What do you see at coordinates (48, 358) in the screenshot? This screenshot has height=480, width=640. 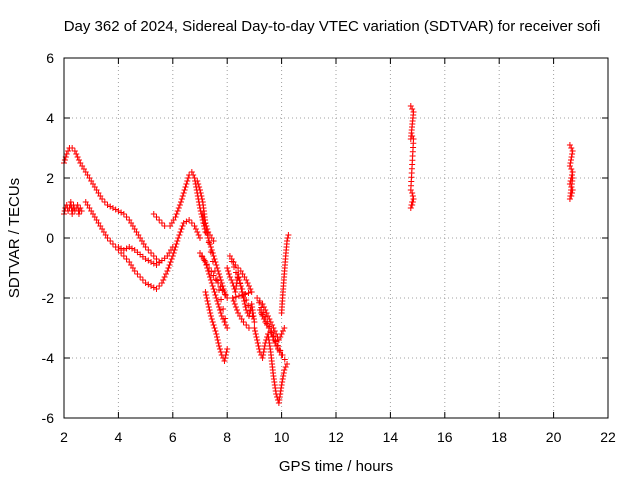 I see `y-tick-label: -4` at bounding box center [48, 358].